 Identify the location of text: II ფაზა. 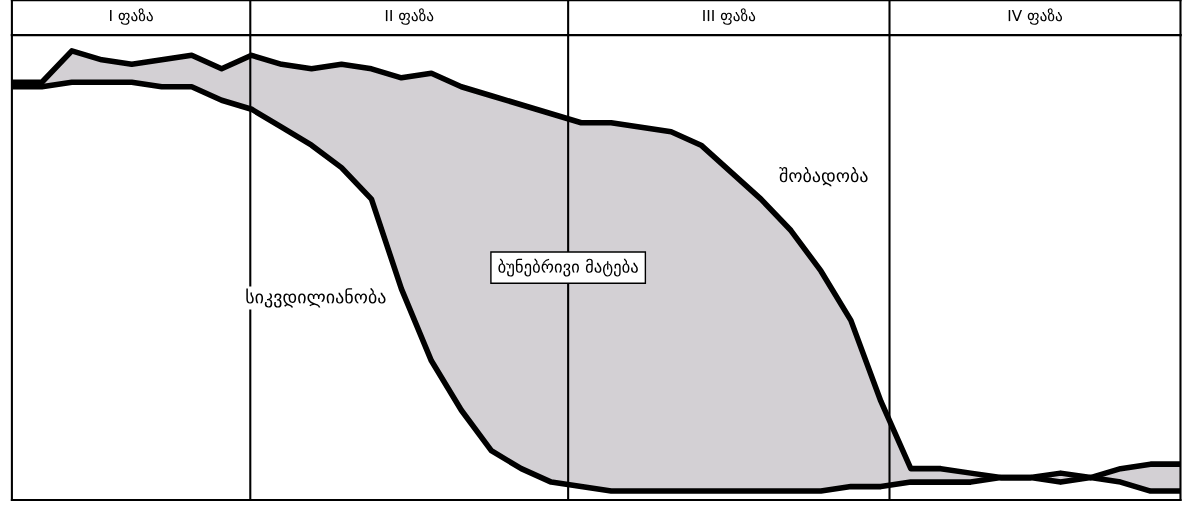
(409, 16).